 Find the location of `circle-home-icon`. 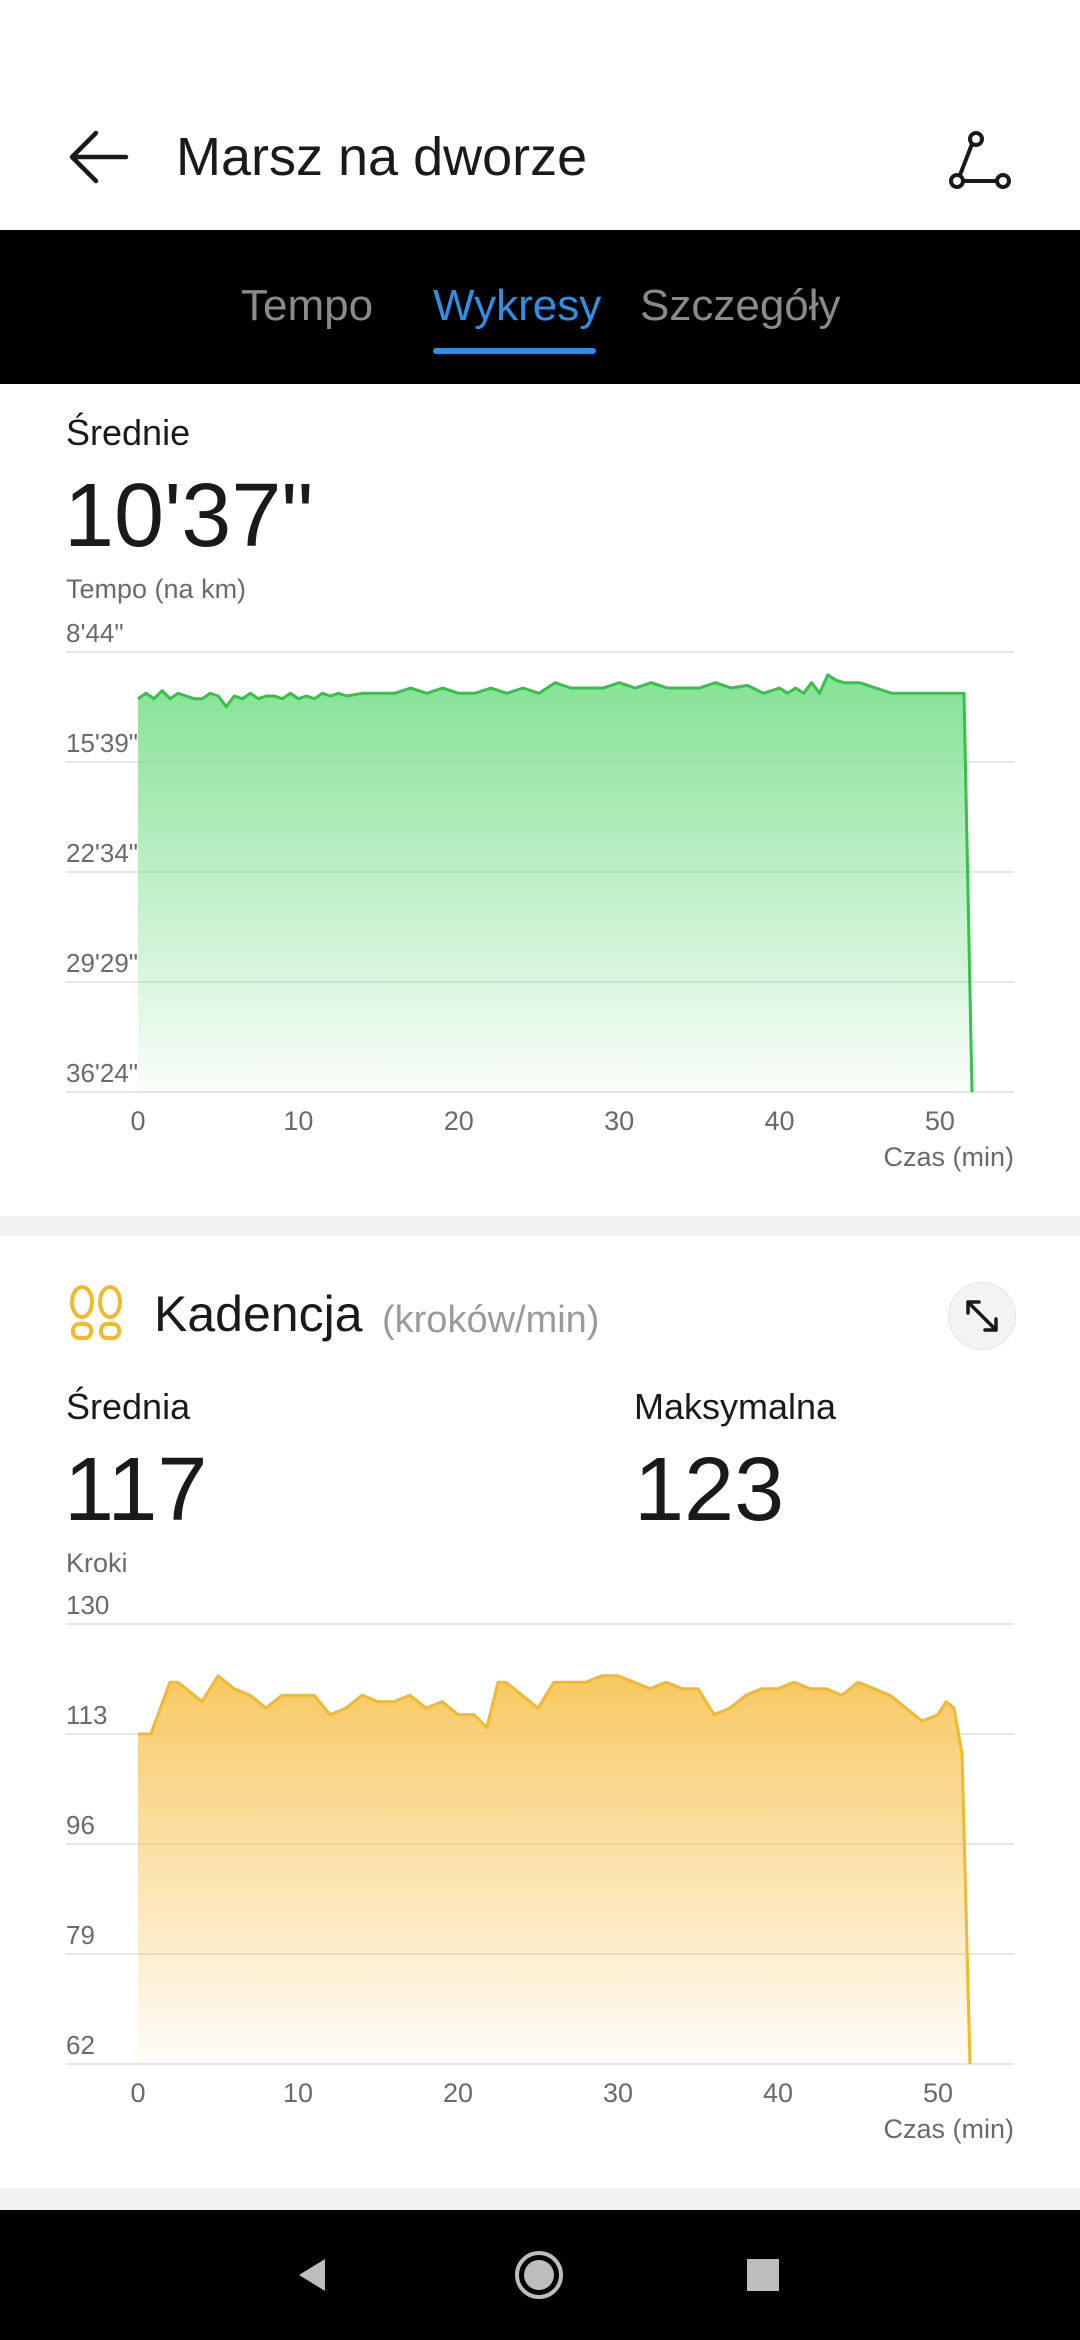

circle-home-icon is located at coordinates (539, 2275).